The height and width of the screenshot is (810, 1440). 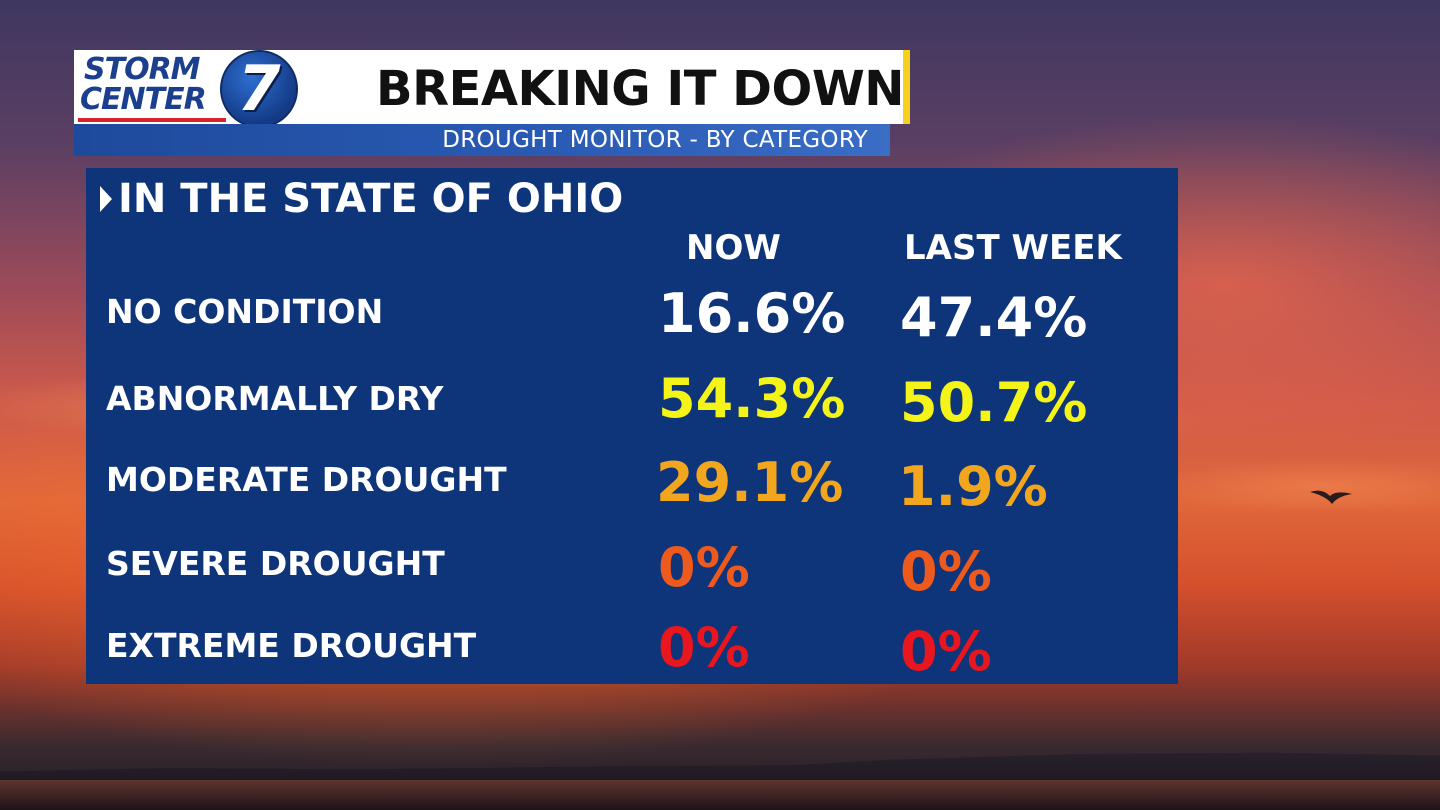 I want to click on panel-heading-text: IN THE STATE OF OHIO, so click(x=371, y=199).